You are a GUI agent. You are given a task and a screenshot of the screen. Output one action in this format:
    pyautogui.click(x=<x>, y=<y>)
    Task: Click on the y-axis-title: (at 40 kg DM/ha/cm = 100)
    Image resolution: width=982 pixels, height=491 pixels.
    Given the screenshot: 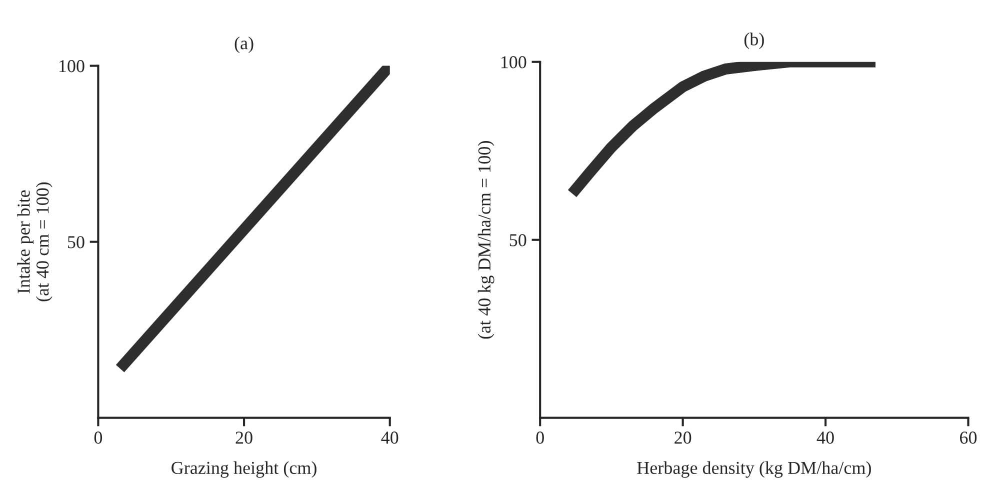 What is the action you would take?
    pyautogui.click(x=486, y=240)
    